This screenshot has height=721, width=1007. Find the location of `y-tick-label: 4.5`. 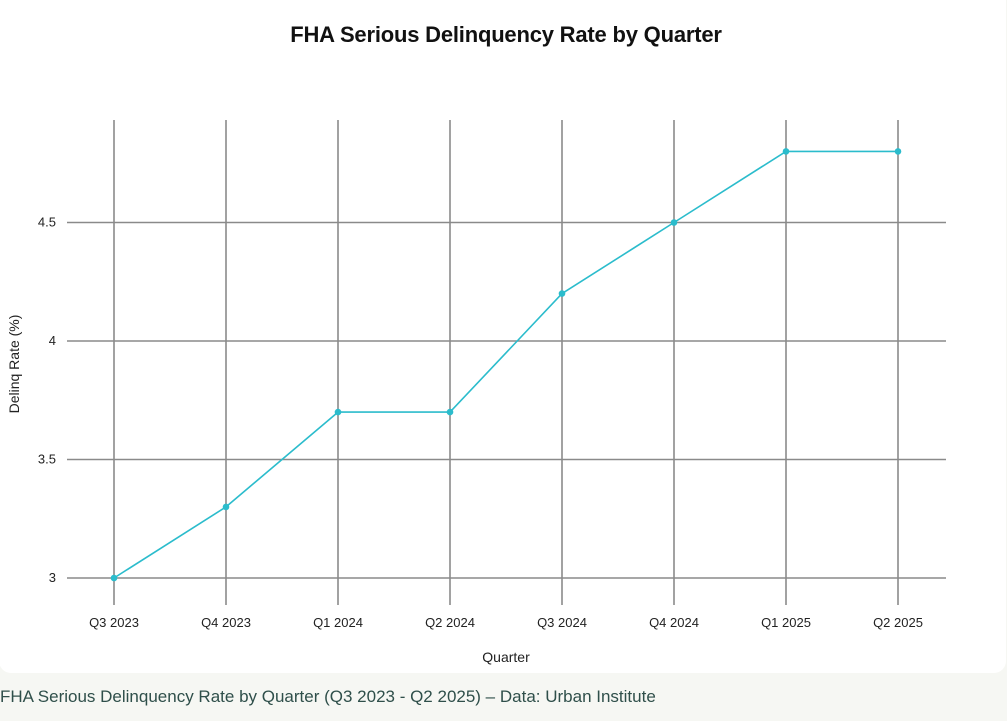

y-tick-label: 4.5 is located at coordinates (47, 222).